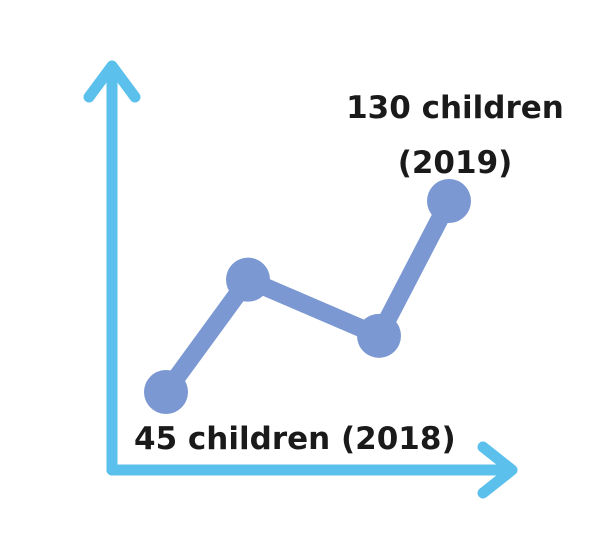 This screenshot has width=603, height=548. Describe the element at coordinates (295, 439) in the screenshot. I see `annotation-start: 45 children (2018)` at that location.